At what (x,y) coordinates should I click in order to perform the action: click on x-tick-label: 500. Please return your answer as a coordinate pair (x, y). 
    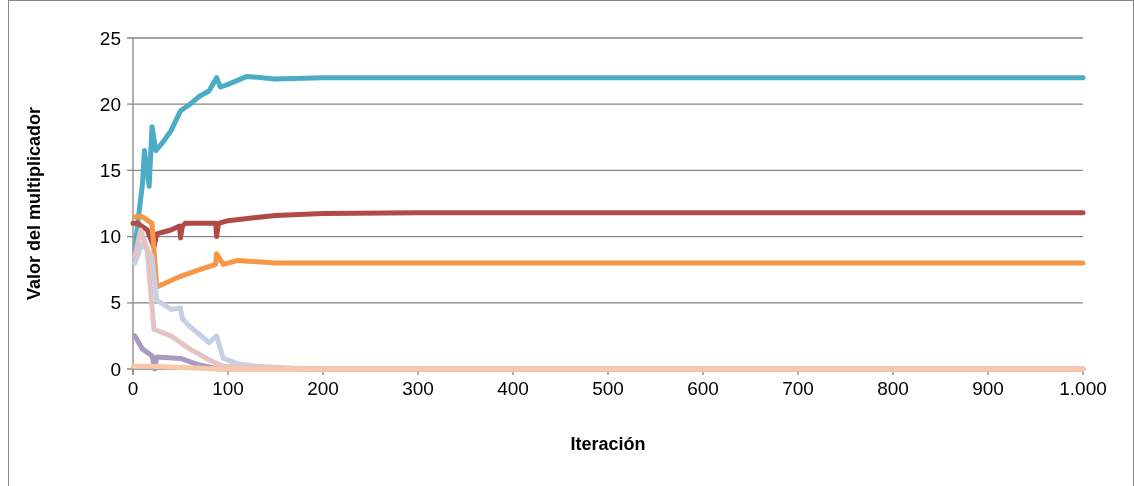
    Looking at the image, I should click on (608, 388).